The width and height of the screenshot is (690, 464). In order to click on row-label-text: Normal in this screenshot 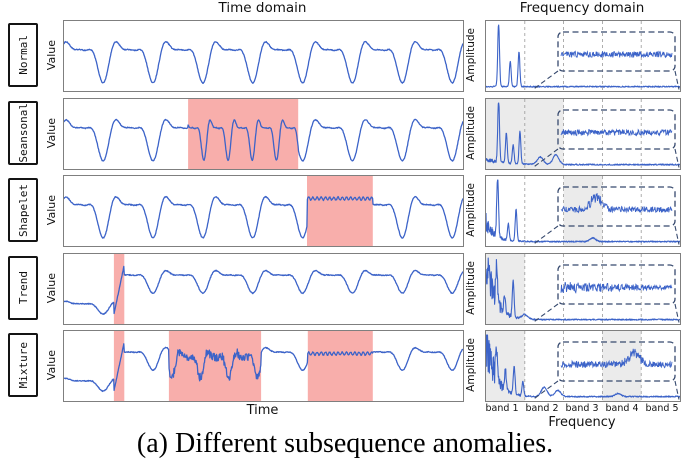, I will do `click(23, 55)`.